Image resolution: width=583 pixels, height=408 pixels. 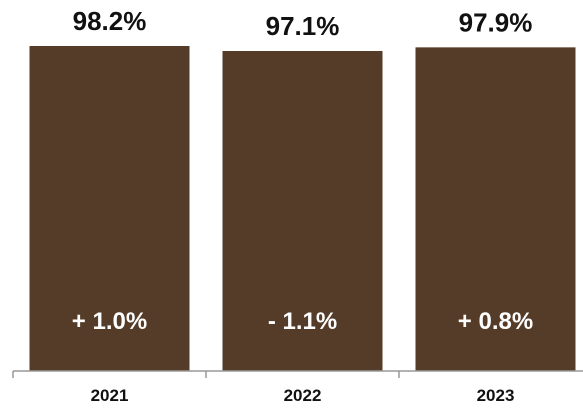 What do you see at coordinates (303, 395) in the screenshot?
I see `x-tick-label-2022: 2022` at bounding box center [303, 395].